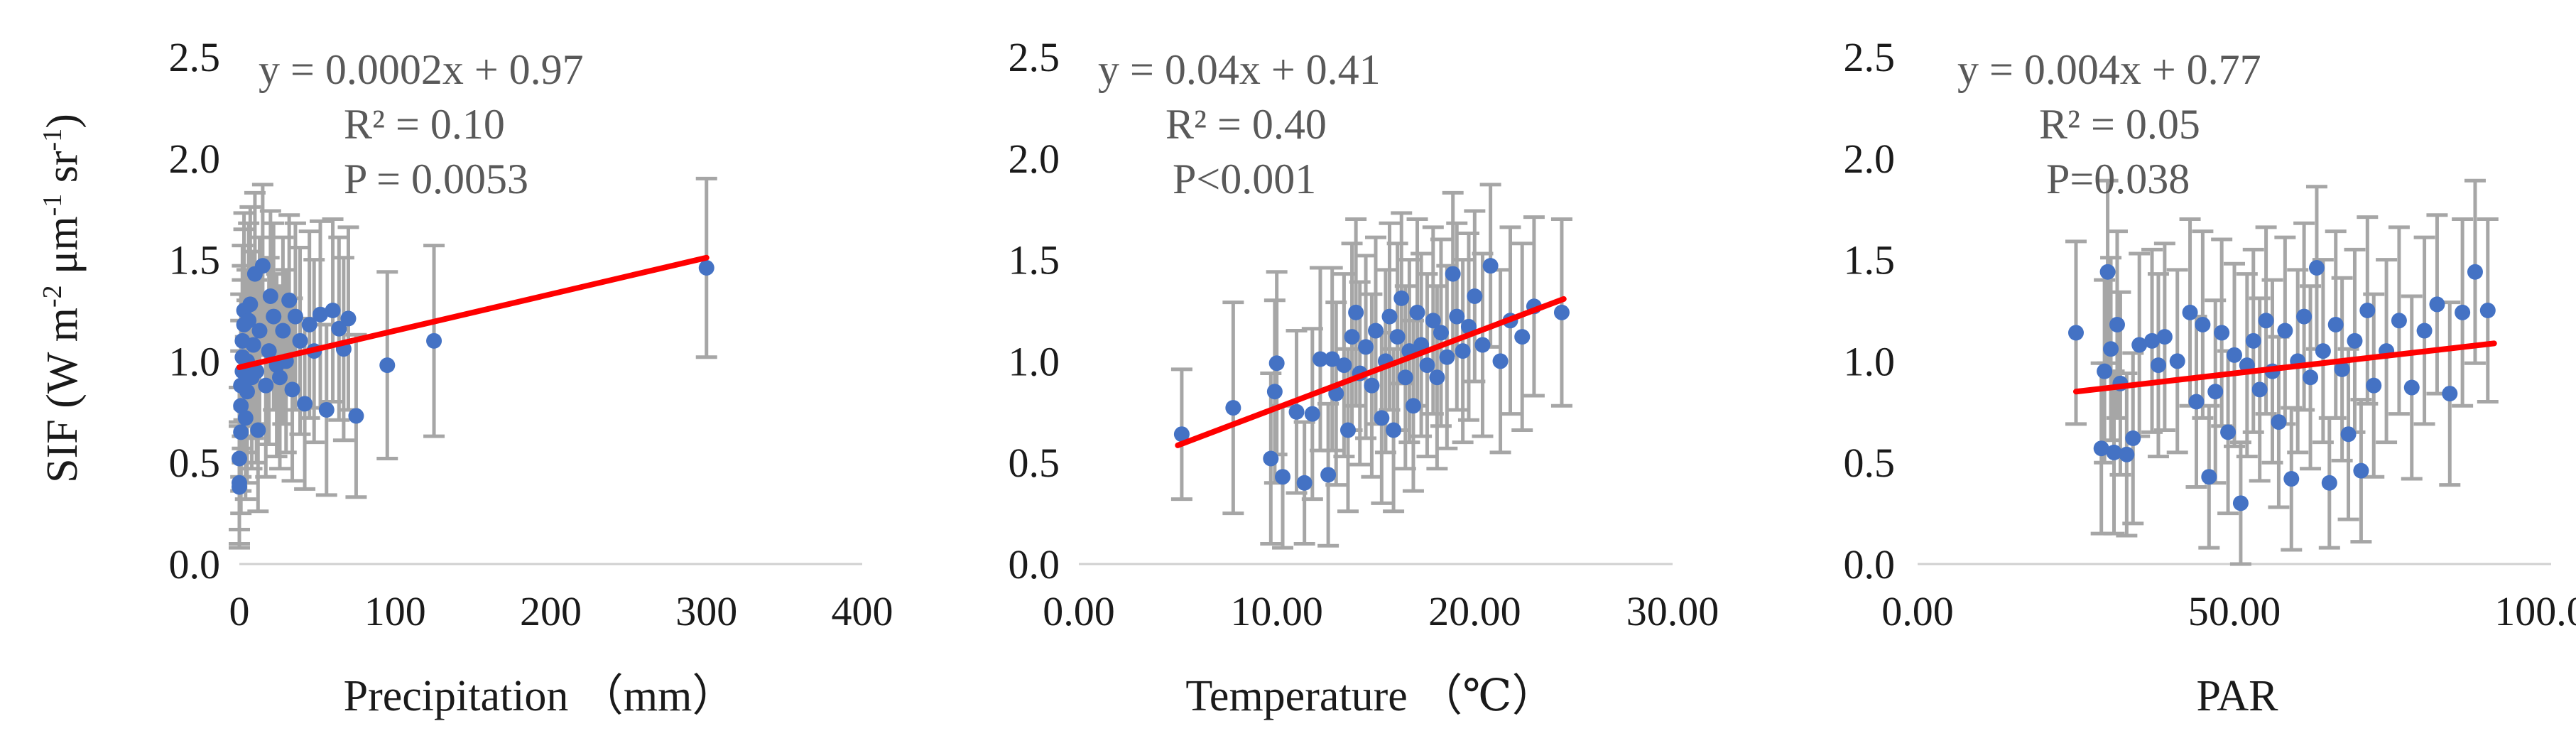 Image resolution: width=2576 pixels, height=753 pixels. Describe the element at coordinates (240, 611) in the screenshot. I see `x-tick-label: 0` at that location.